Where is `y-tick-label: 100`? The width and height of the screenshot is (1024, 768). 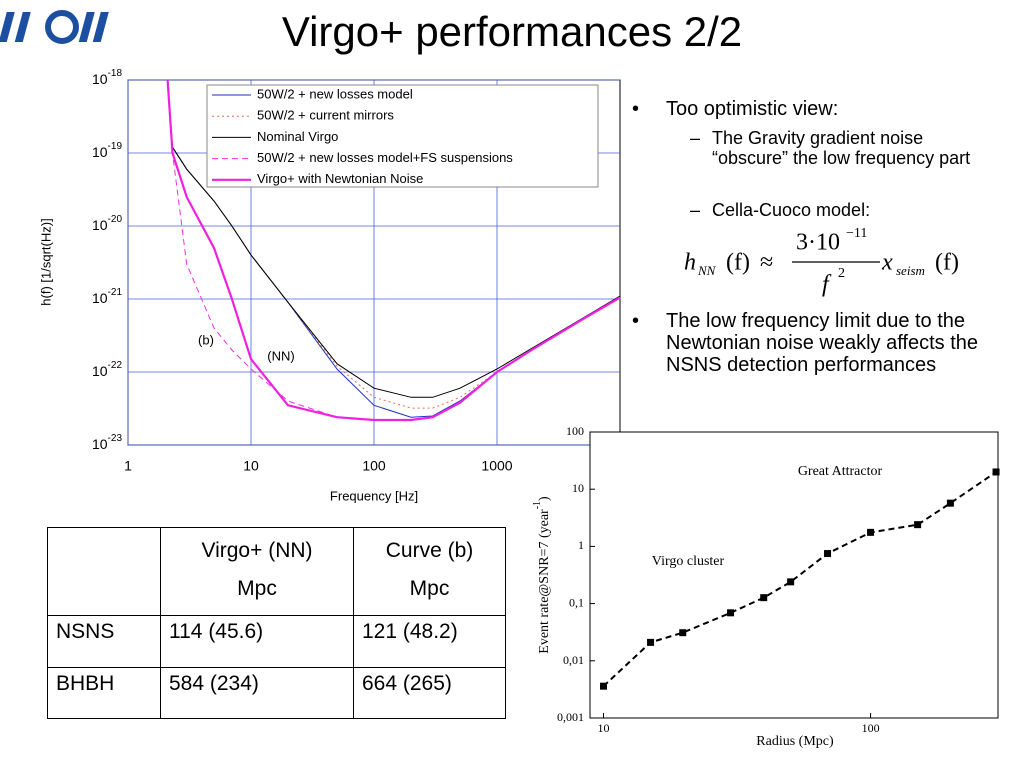
y-tick-label: 100 is located at coordinates (575, 431).